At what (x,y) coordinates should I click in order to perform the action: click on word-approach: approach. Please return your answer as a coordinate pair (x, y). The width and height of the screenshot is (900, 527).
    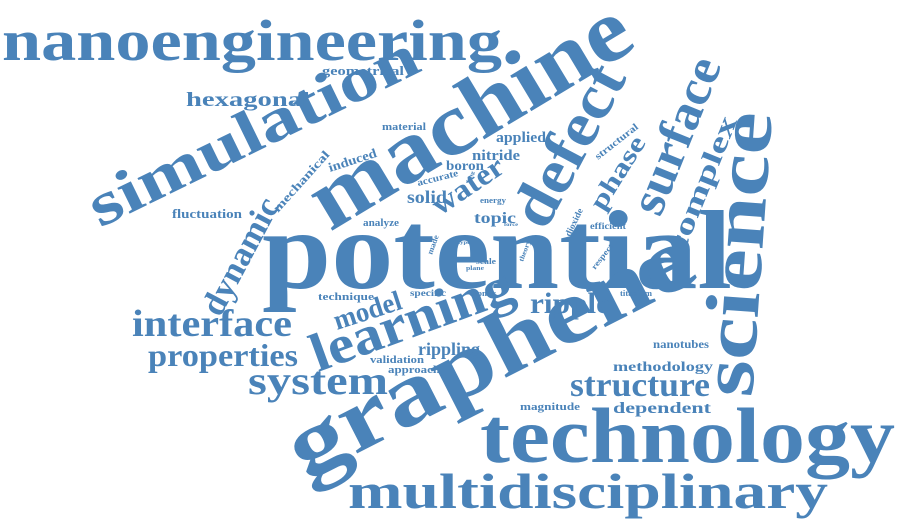
    Looking at the image, I should click on (414, 370).